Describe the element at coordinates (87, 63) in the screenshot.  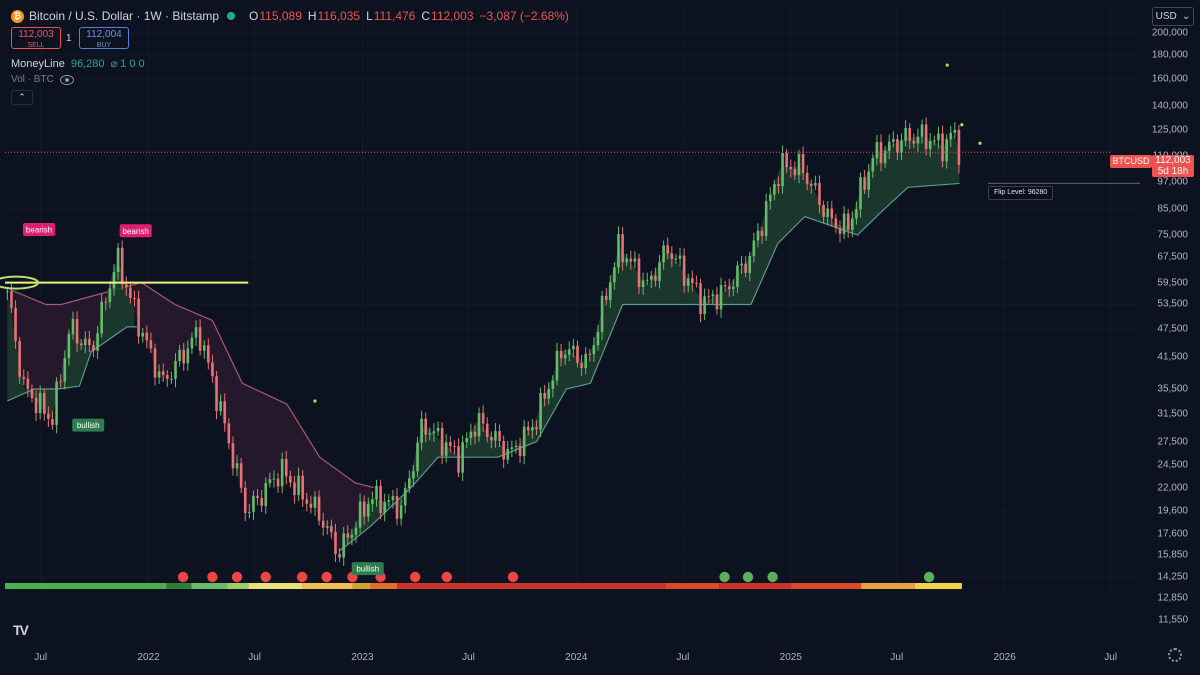
I see `indicator-value: 96,280` at that location.